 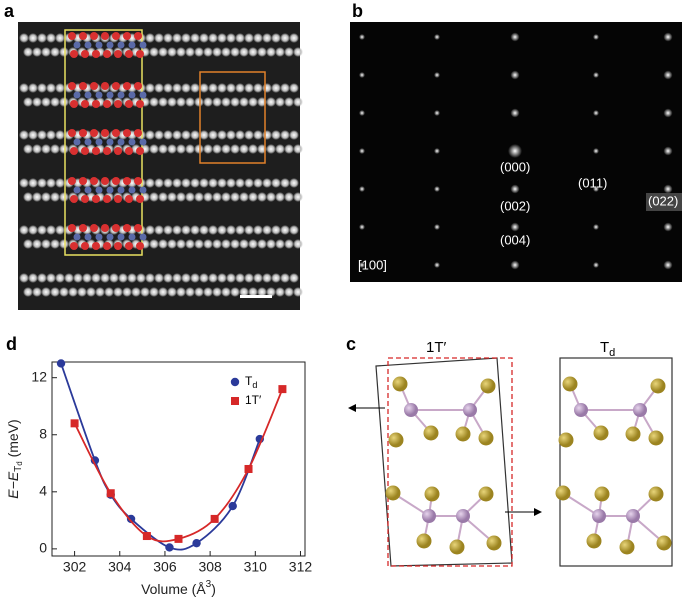 I want to click on panel-label: b, so click(x=357, y=11).